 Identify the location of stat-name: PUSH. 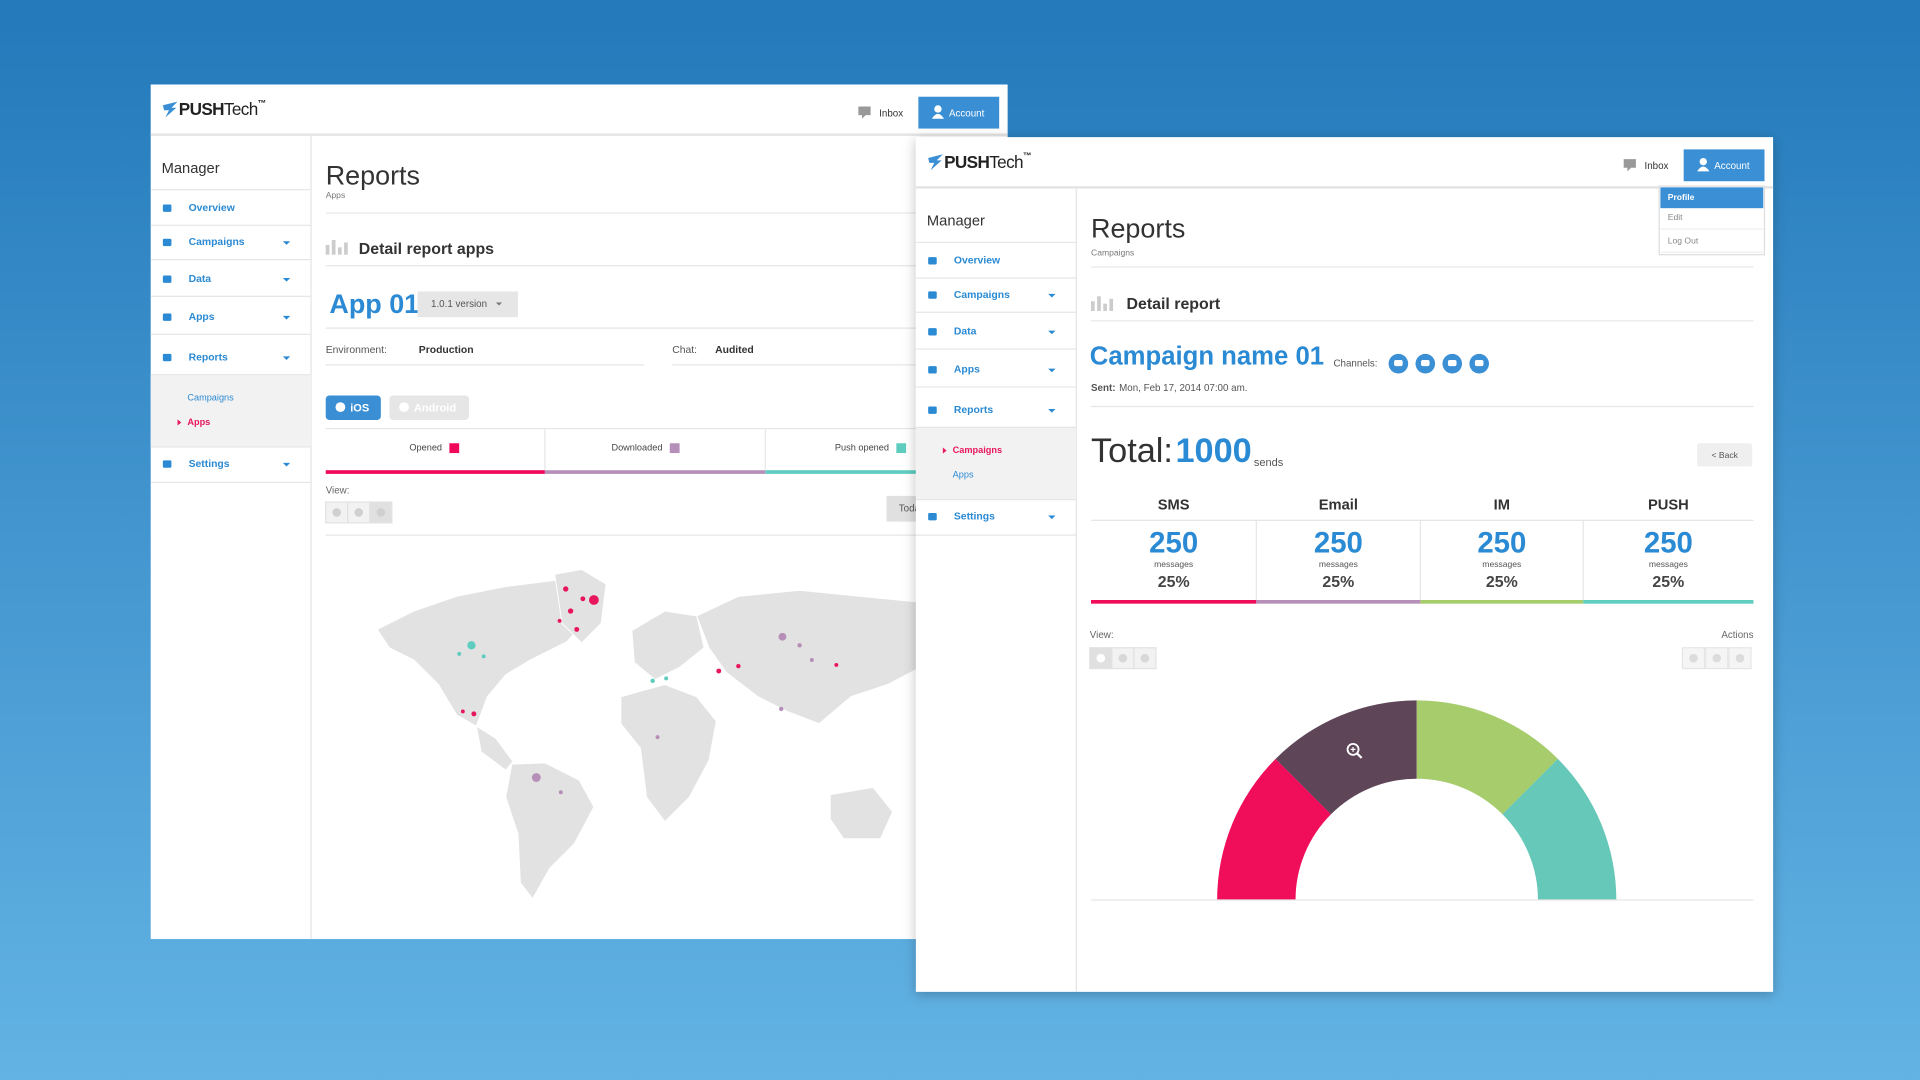
(1668, 506).